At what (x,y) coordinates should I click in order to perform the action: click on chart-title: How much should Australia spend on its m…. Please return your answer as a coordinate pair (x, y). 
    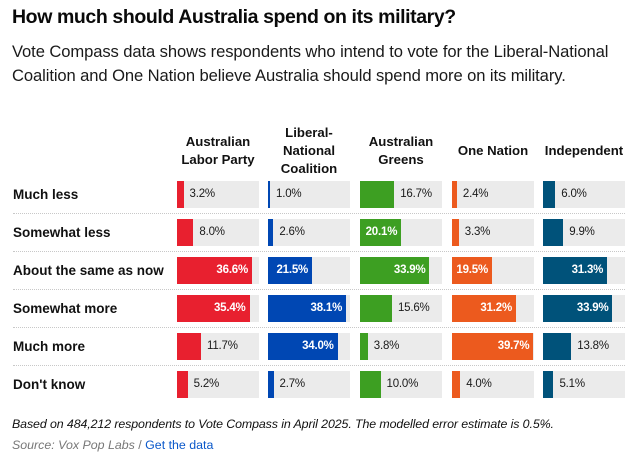
    Looking at the image, I should click on (234, 17).